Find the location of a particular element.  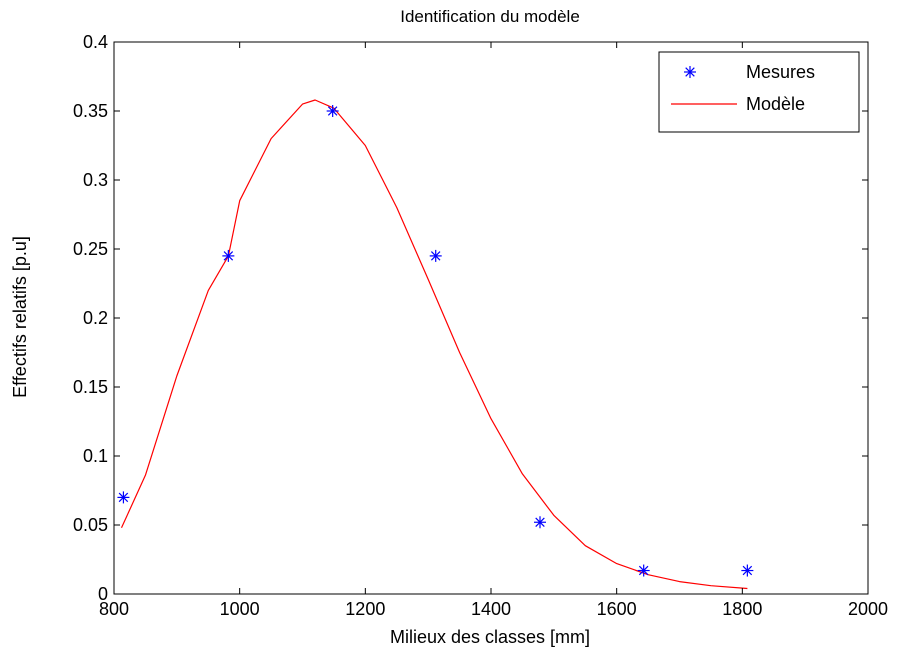

legend-box is located at coordinates (759, 92).